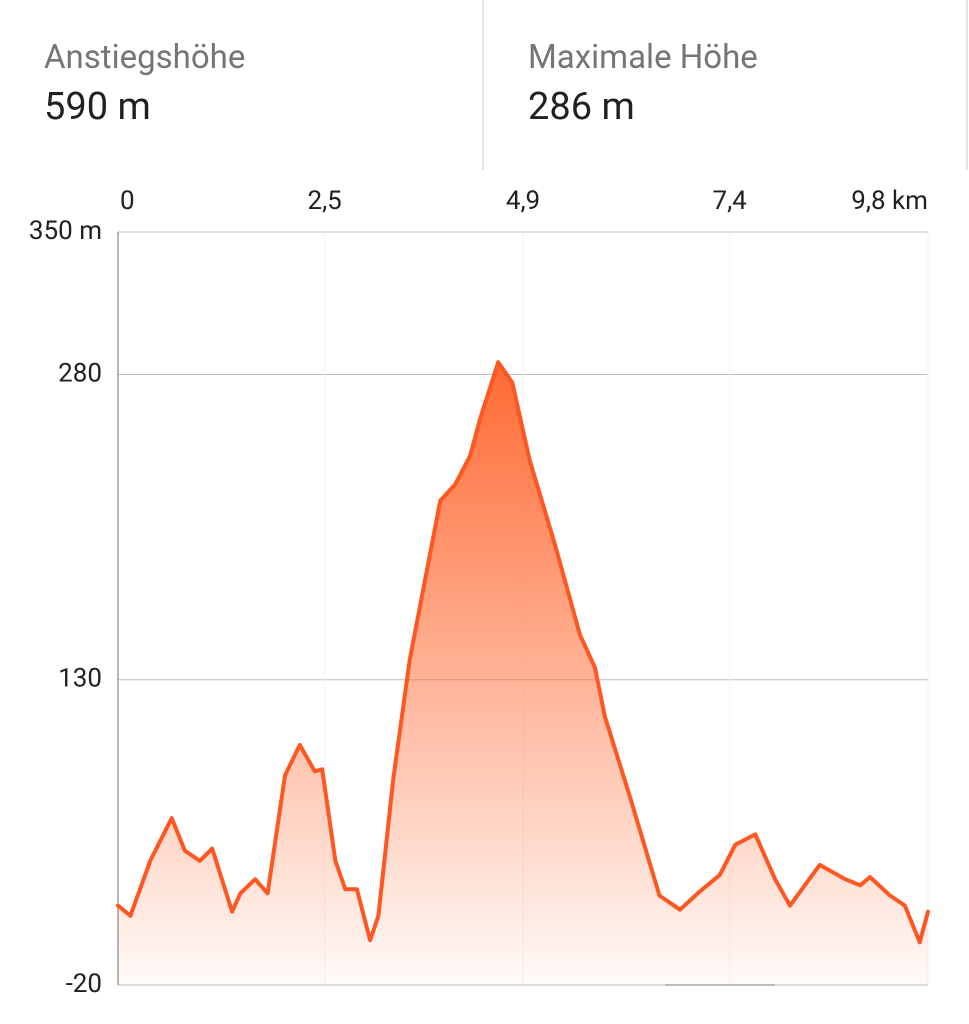 This screenshot has height=1024, width=969. What do you see at coordinates (84, 984) in the screenshot?
I see `y-tick-label: -20` at bounding box center [84, 984].